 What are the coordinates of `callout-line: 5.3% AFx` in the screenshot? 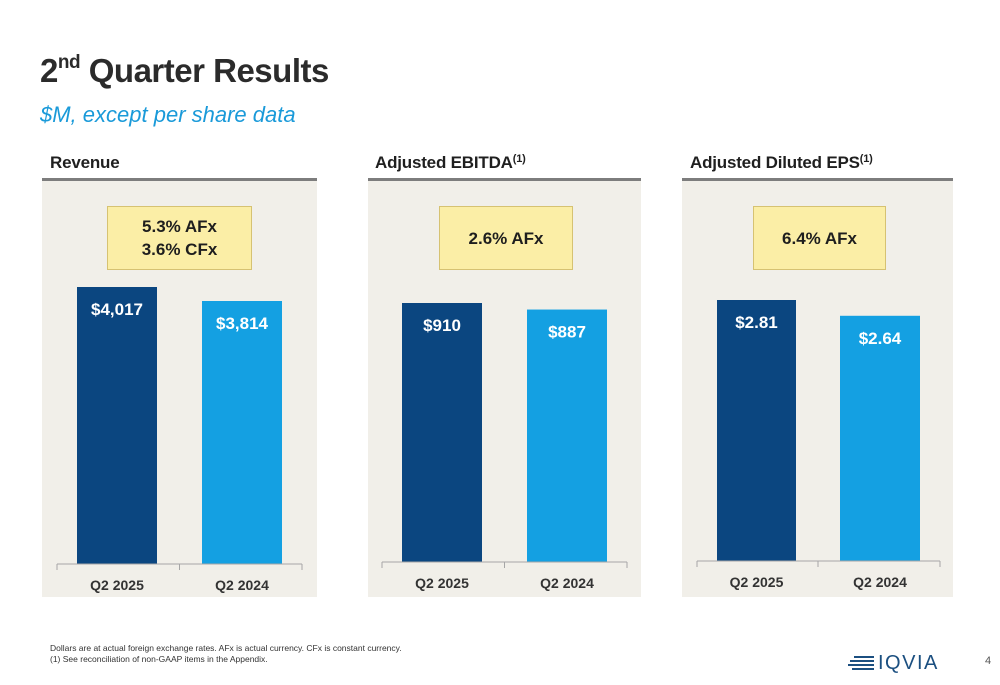 It's located at (179, 226).